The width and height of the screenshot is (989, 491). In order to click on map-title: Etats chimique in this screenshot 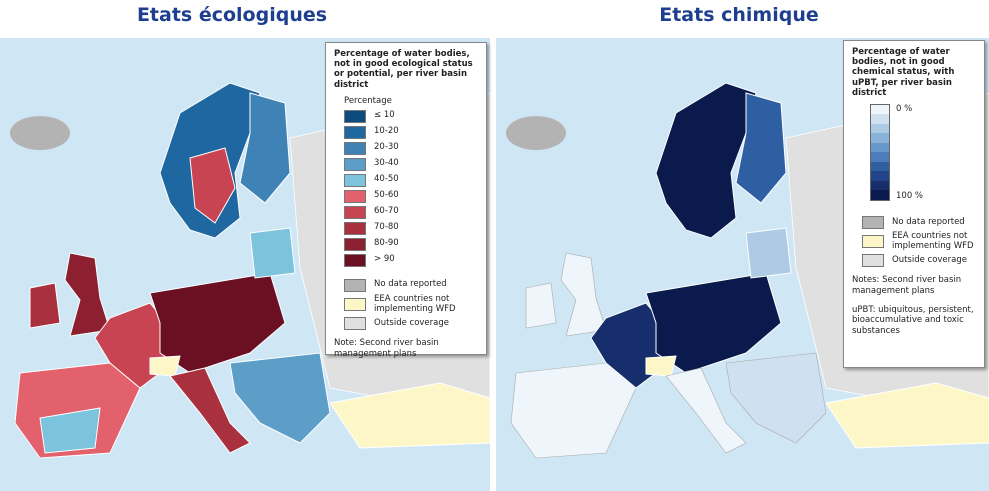, I will do `click(739, 15)`.